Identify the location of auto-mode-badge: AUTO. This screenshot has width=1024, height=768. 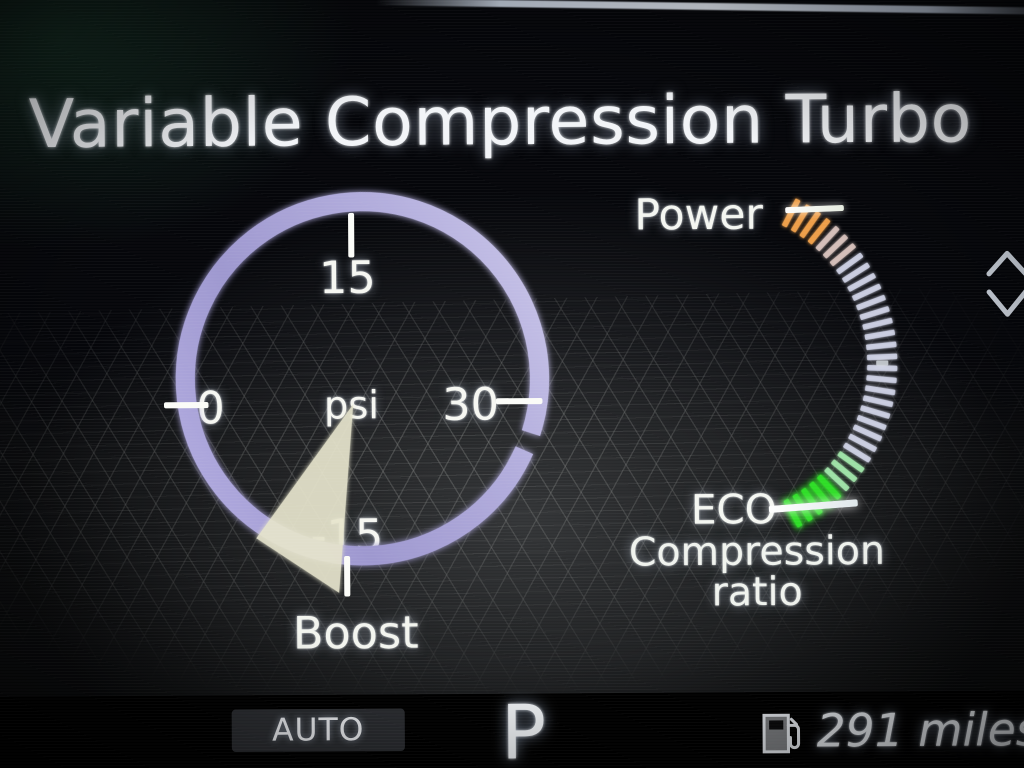
(318, 730).